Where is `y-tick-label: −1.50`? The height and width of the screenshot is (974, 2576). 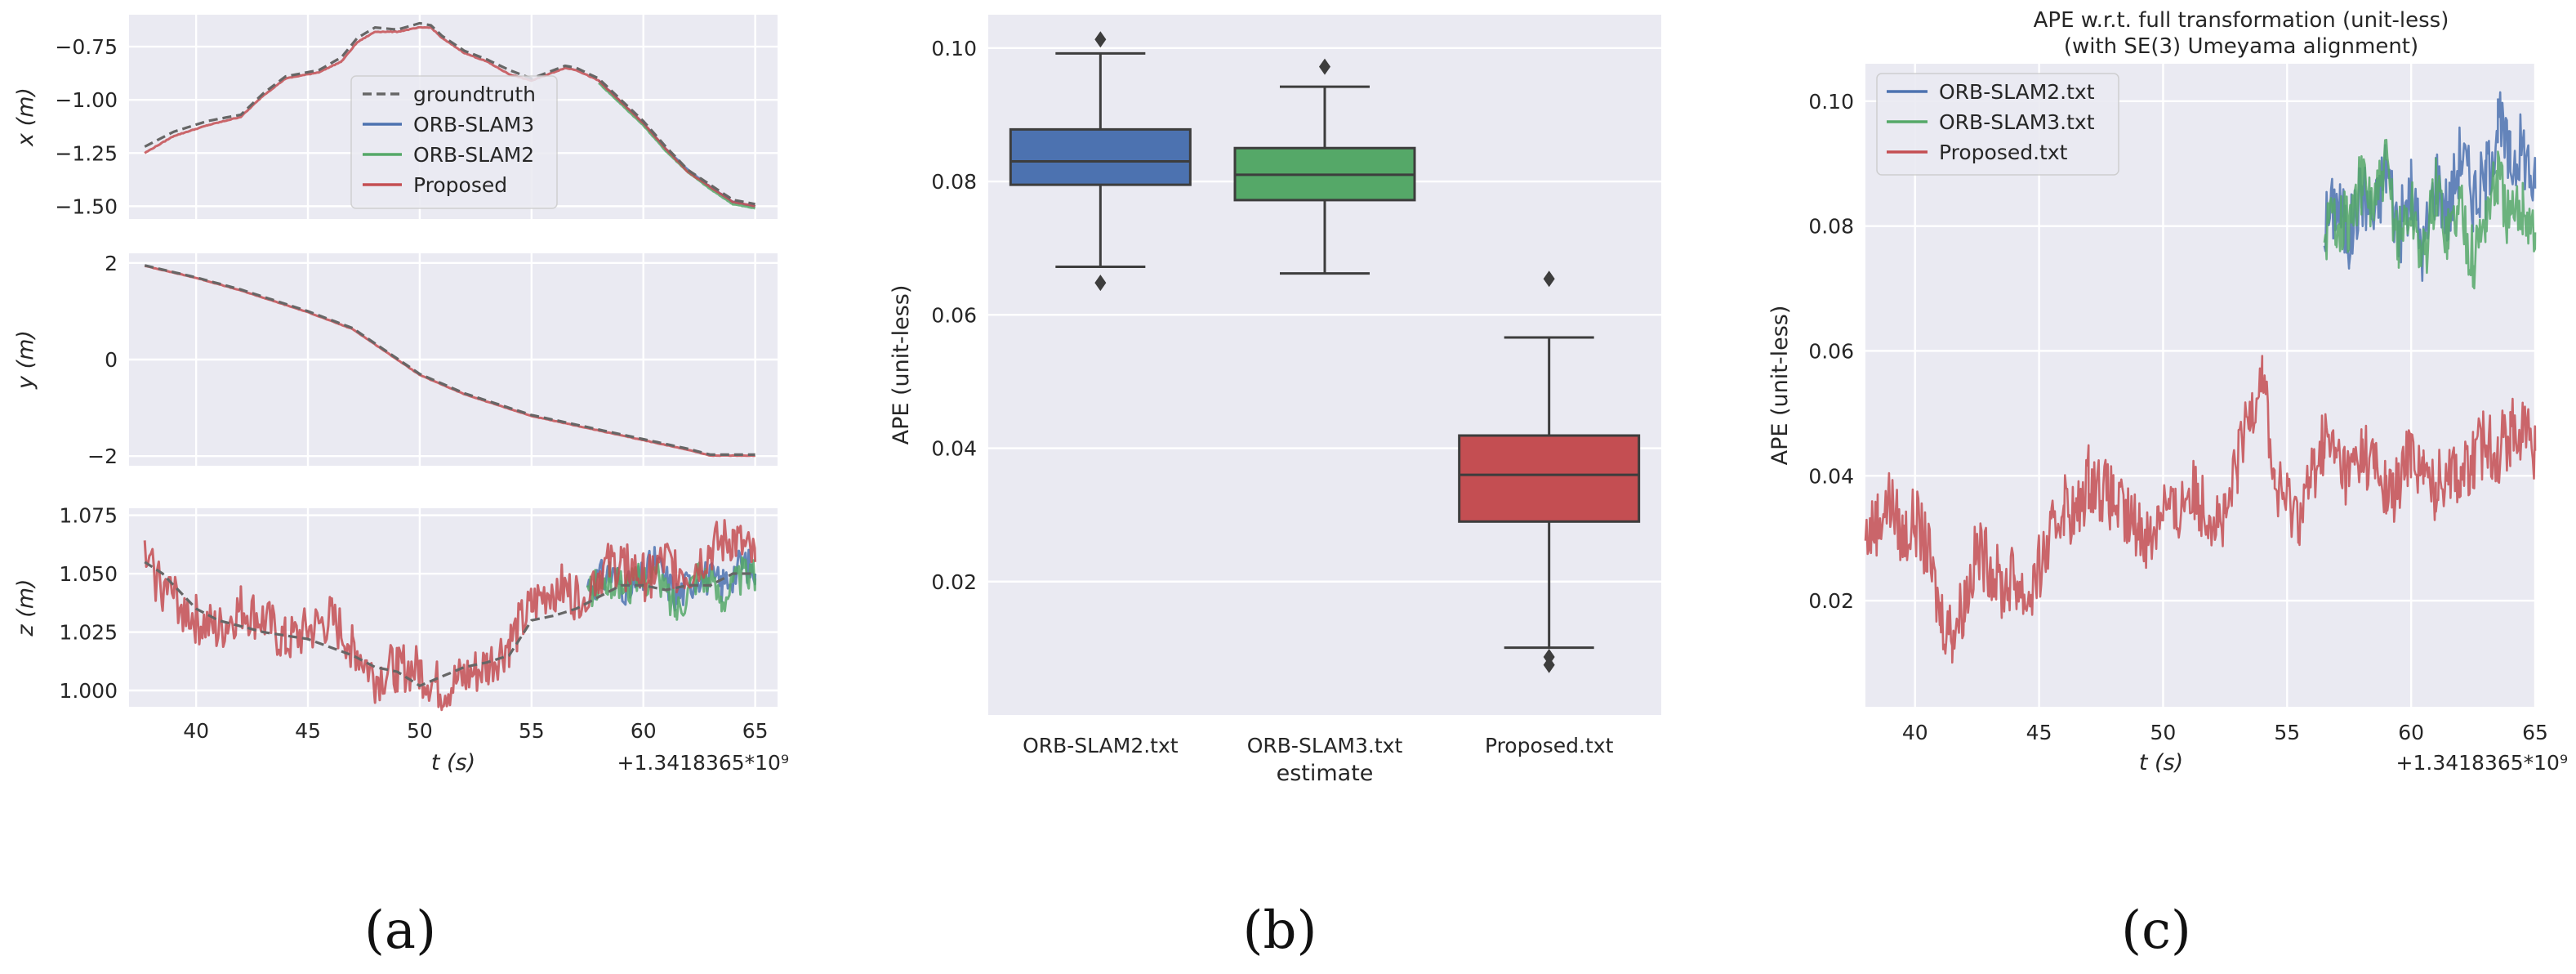 y-tick-label: −1.50 is located at coordinates (86, 206).